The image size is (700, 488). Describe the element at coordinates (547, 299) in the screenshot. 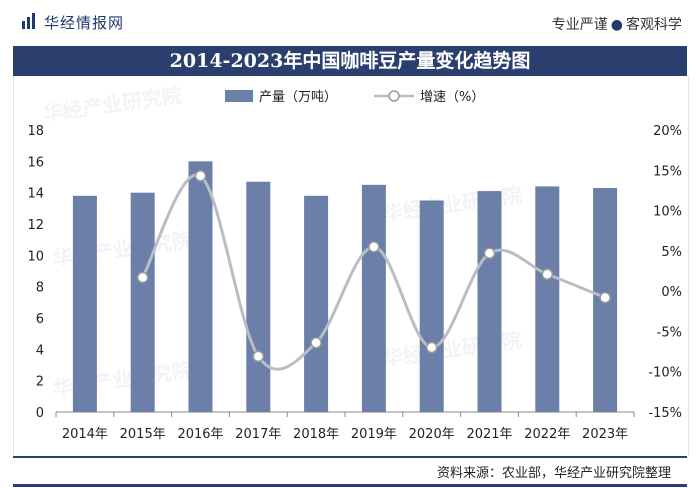

I see `bar-2022年` at that location.